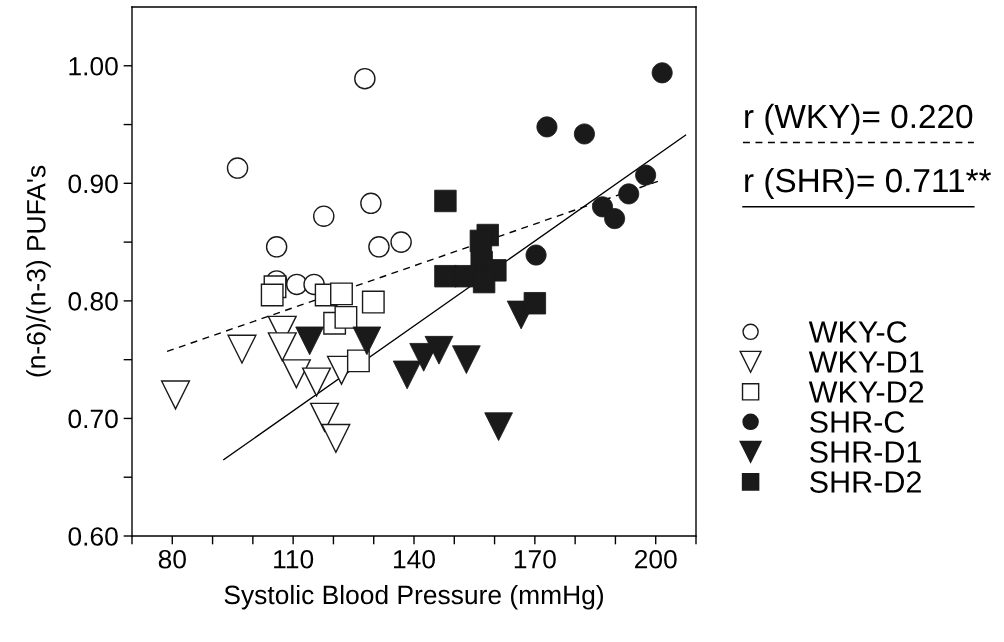 The height and width of the screenshot is (642, 1004). I want to click on legend-label: WKY-D2, so click(866, 392).